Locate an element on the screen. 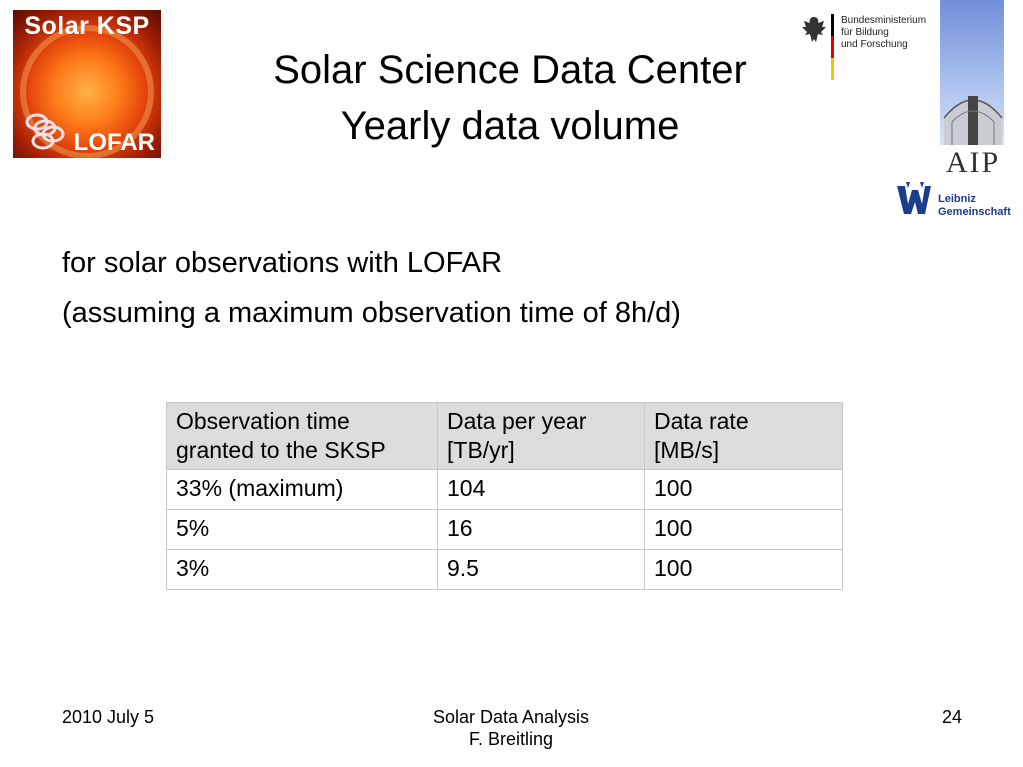  header-data-per-year: Data per year [TB/yr] is located at coordinates (541, 436).